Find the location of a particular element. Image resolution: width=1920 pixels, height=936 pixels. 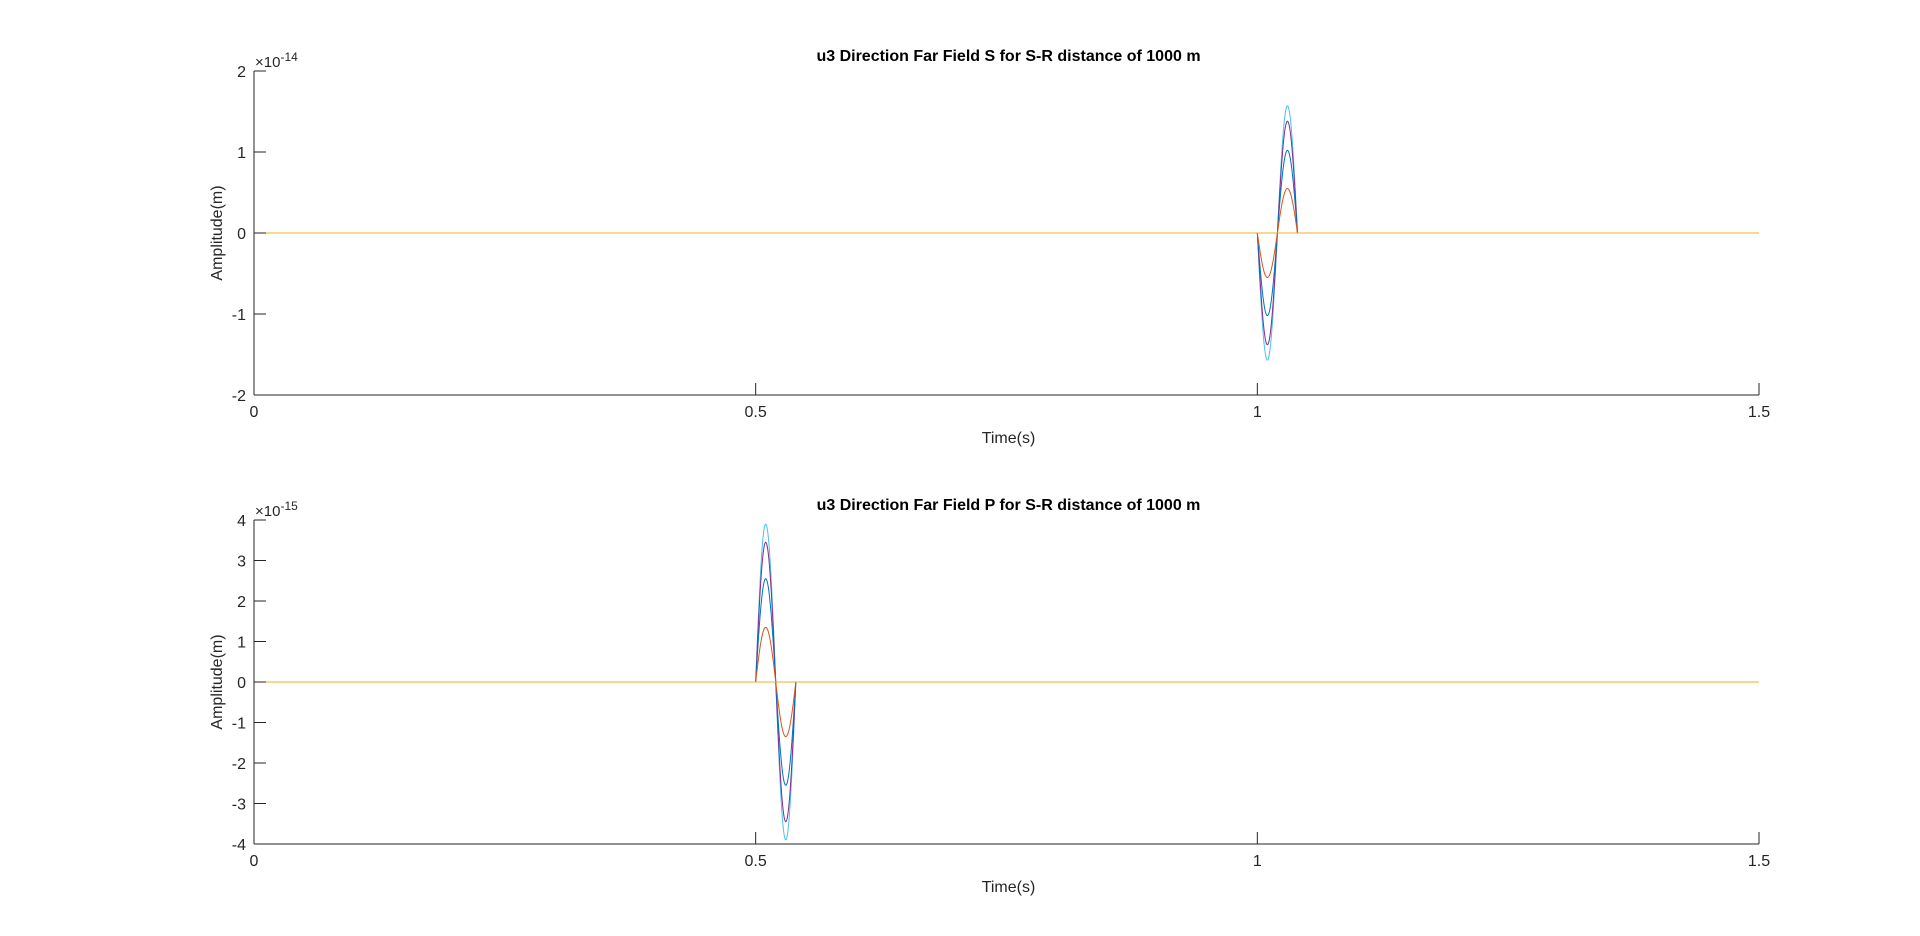

y-tick-label: -4 is located at coordinates (239, 845).